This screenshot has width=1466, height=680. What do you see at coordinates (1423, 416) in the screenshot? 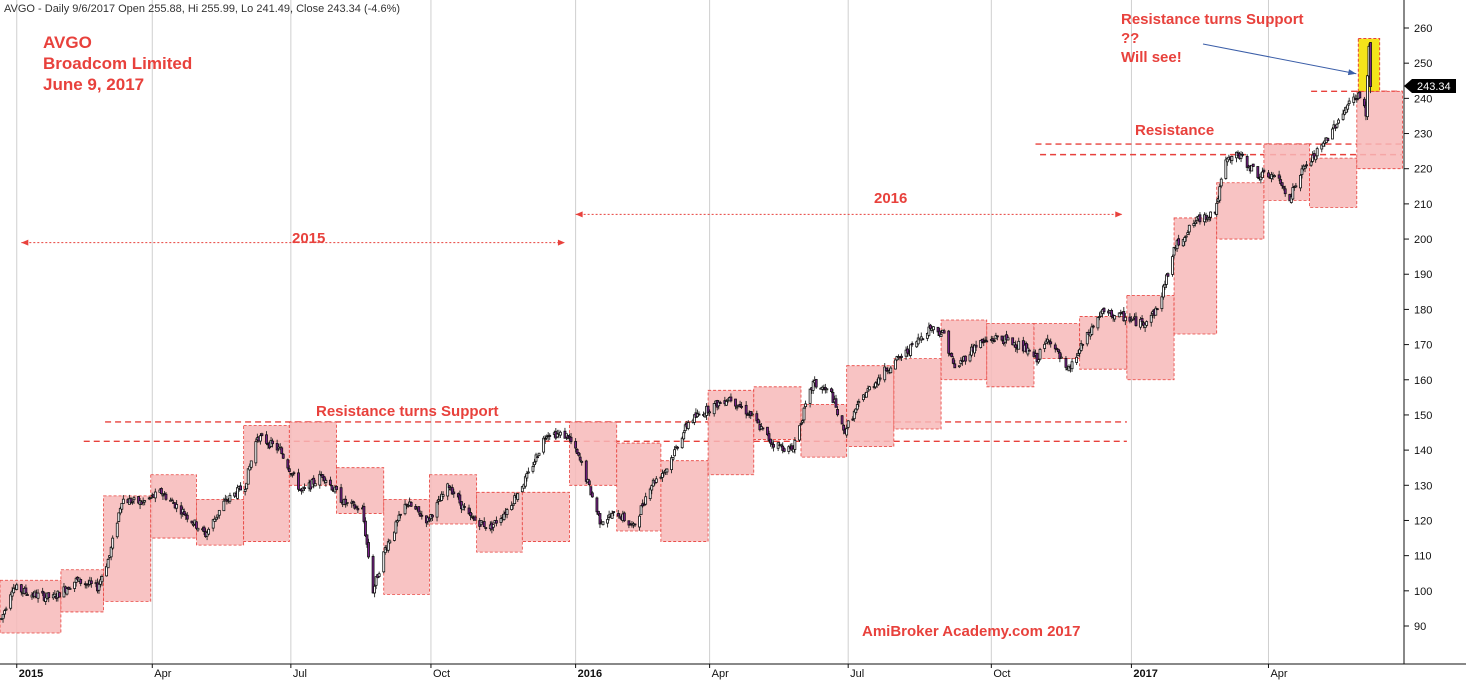
I see `y-tick-label: 150` at bounding box center [1423, 416].